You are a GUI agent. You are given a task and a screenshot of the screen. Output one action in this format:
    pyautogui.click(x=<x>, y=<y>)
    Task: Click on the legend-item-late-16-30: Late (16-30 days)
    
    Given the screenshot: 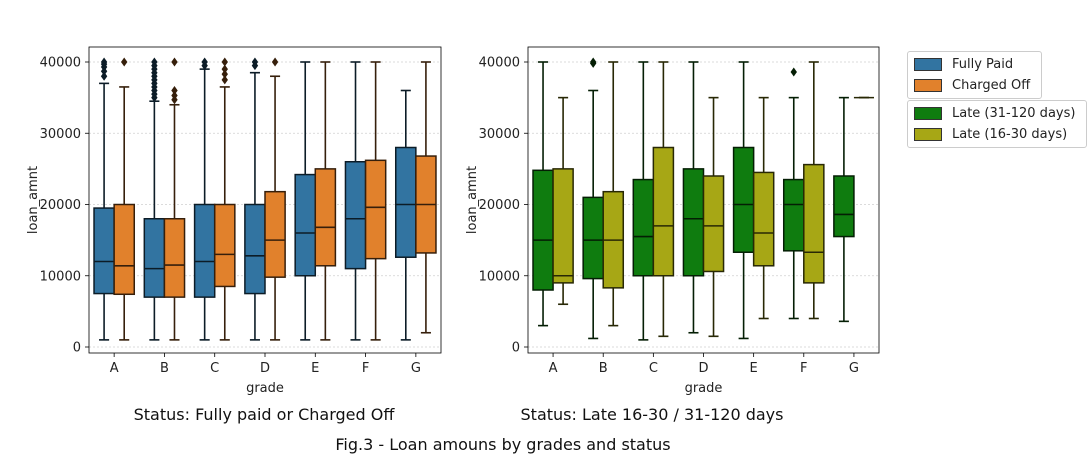 What is the action you would take?
    pyautogui.click(x=997, y=134)
    